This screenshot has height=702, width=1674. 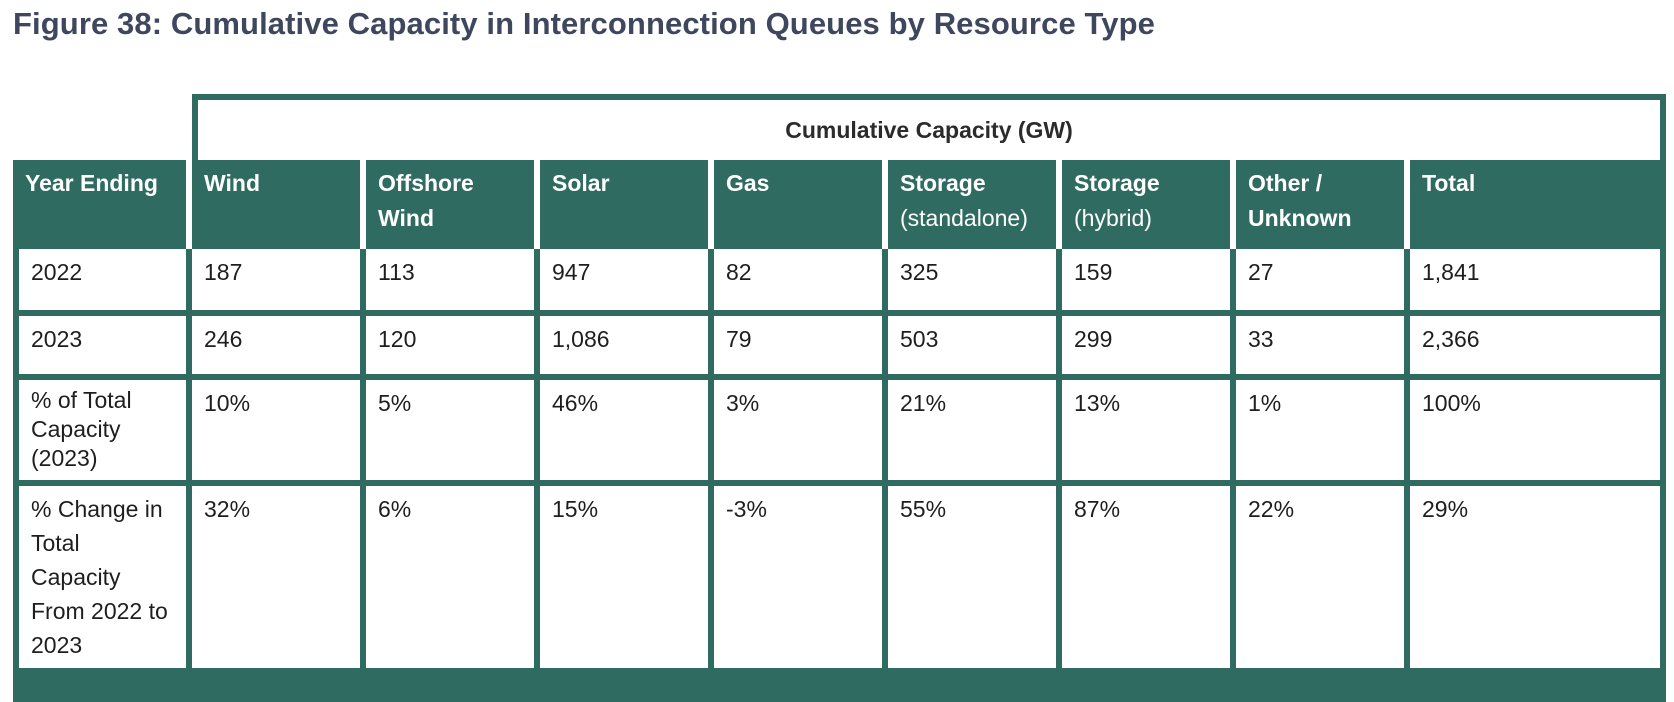 What do you see at coordinates (1538, 204) in the screenshot?
I see `column-header: Total` at bounding box center [1538, 204].